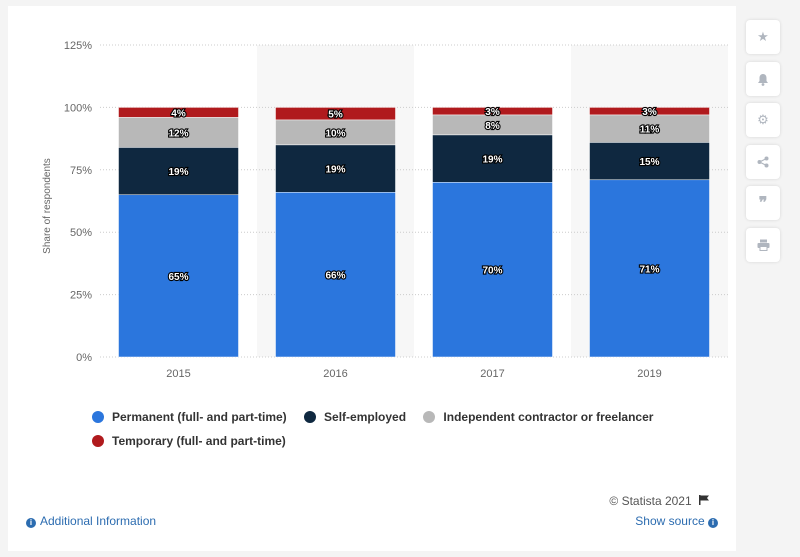 This screenshot has width=800, height=557. Describe the element at coordinates (98, 417) in the screenshot. I see `legend-marker-permanent` at that location.